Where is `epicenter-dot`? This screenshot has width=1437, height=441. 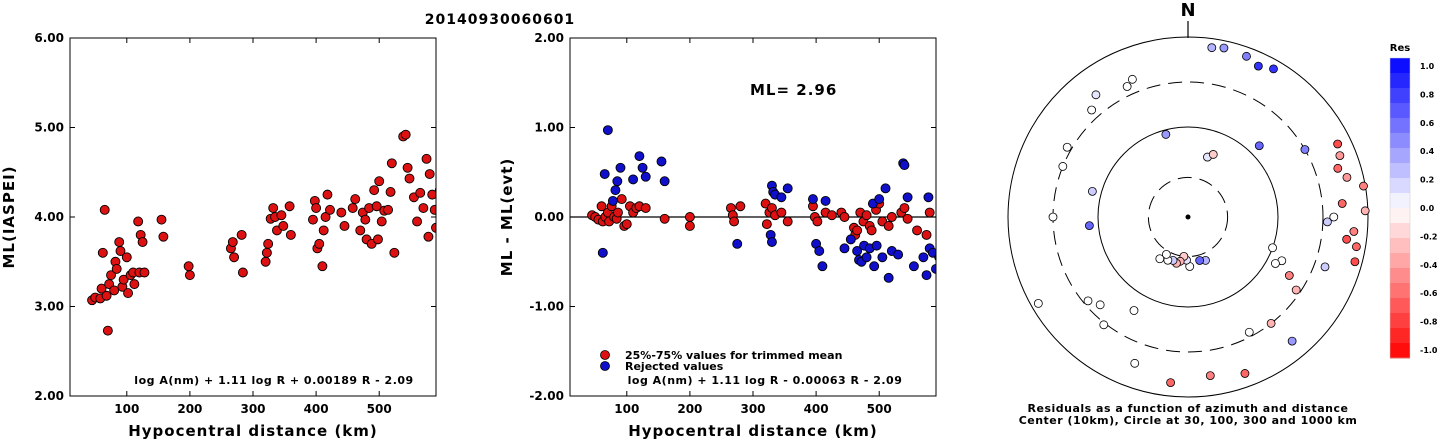
epicenter-dot is located at coordinates (1188, 217).